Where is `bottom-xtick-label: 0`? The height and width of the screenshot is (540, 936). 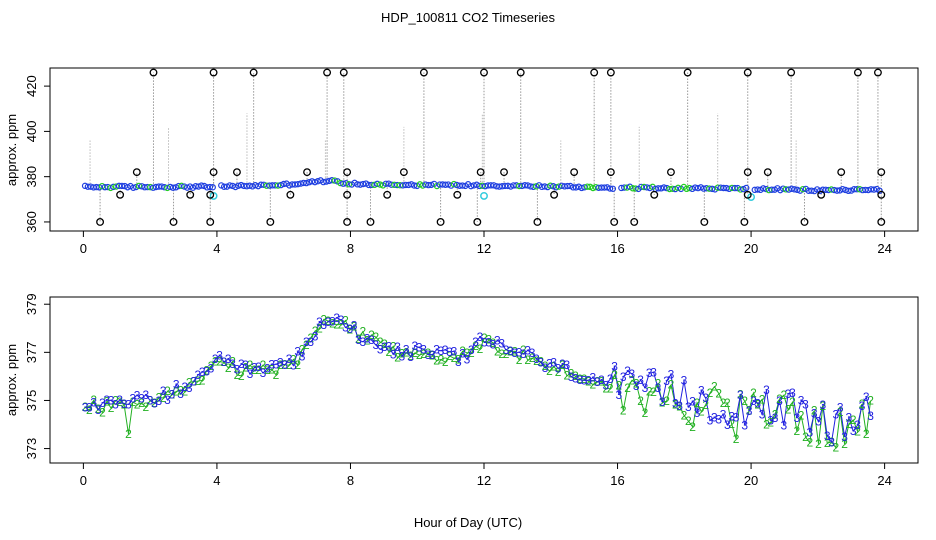
bottom-xtick-label: 0 is located at coordinates (83, 480).